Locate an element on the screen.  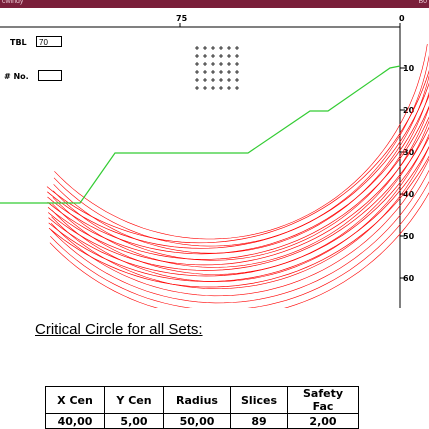
top-axis-label-75: 75 is located at coordinates (182, 18).